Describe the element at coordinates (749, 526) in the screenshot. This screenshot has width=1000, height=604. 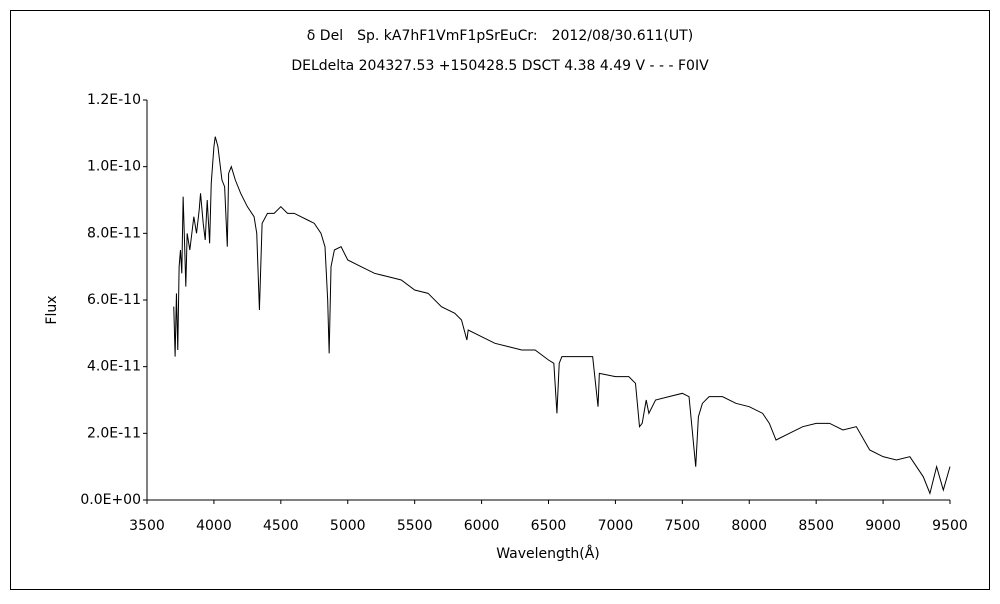
I see `x-tick-label: 8000` at that location.